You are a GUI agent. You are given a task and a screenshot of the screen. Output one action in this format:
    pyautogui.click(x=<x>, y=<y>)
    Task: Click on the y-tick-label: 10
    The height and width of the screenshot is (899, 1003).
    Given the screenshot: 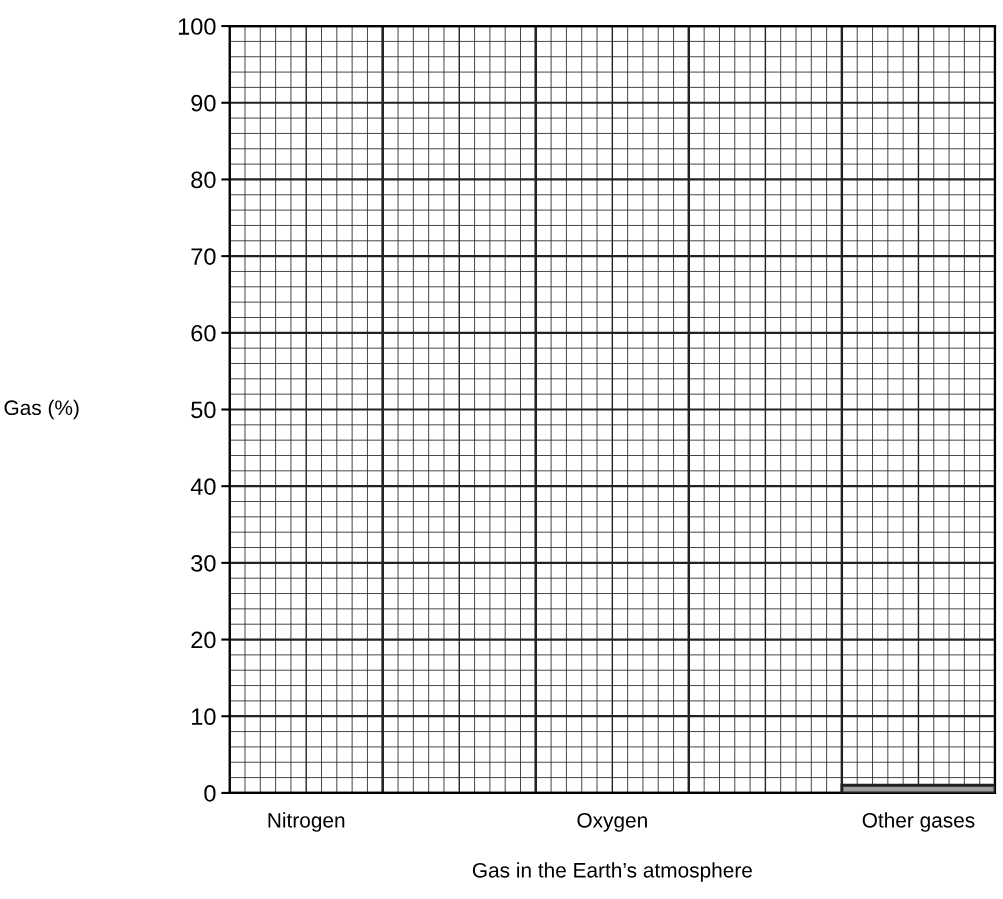 What is the action you would take?
    pyautogui.click(x=204, y=717)
    